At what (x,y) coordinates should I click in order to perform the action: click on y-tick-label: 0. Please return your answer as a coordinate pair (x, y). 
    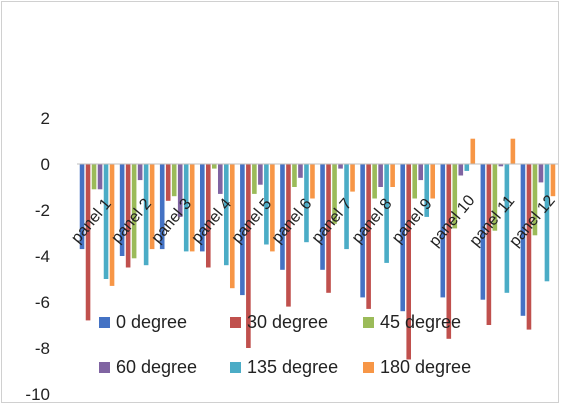
    Looking at the image, I should click on (45, 164).